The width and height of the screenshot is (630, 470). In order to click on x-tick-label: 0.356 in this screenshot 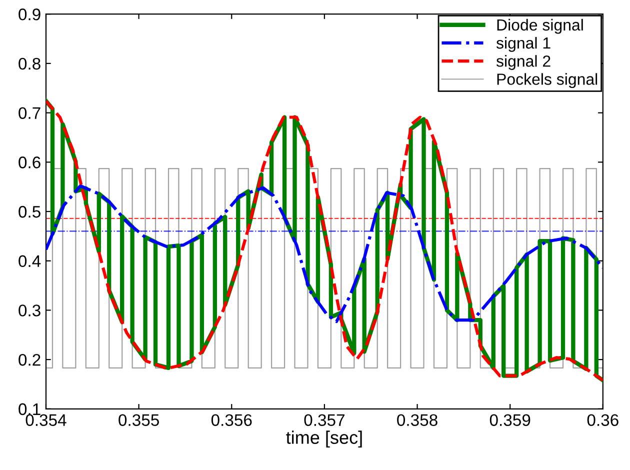, I will do `click(231, 420)`.